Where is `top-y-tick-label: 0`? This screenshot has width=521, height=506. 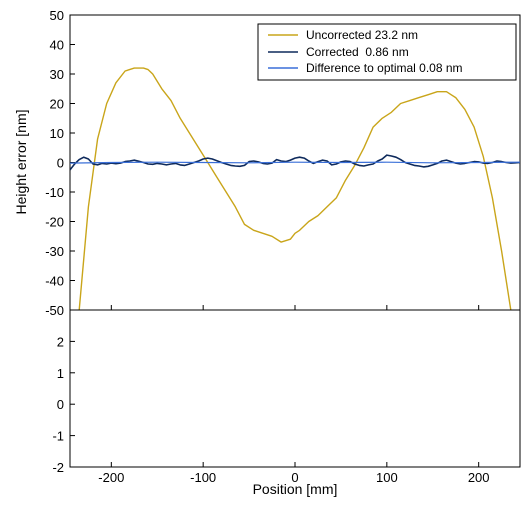 top-y-tick-label: 0 is located at coordinates (60, 163).